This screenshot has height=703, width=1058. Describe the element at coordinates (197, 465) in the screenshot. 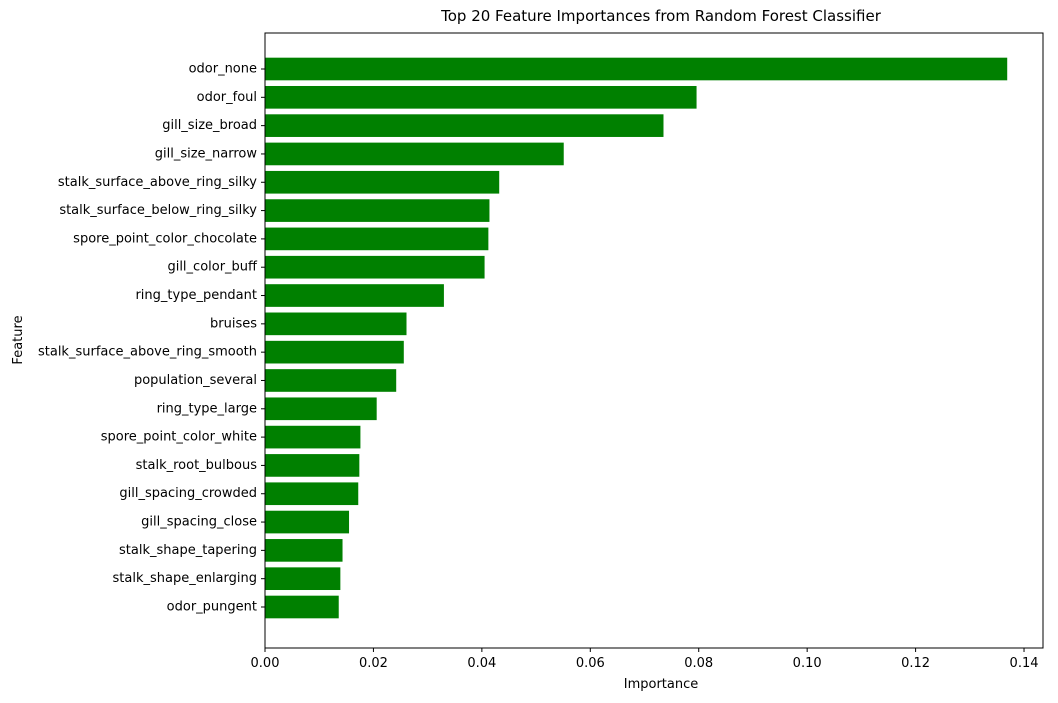

I see `y-tick-label: stalk_root_bulbous` at that location.